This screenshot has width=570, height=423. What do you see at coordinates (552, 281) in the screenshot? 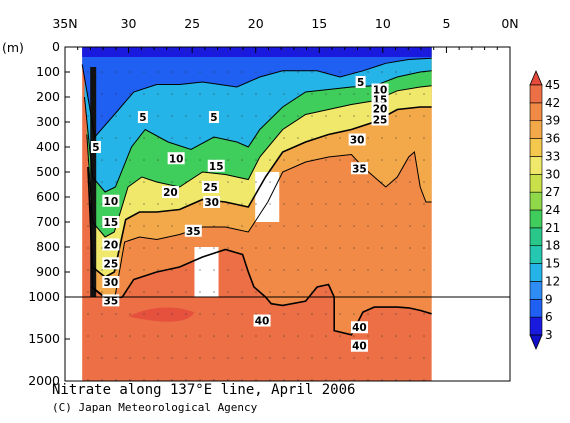
I see `colorbar-label: 12` at bounding box center [552, 281].